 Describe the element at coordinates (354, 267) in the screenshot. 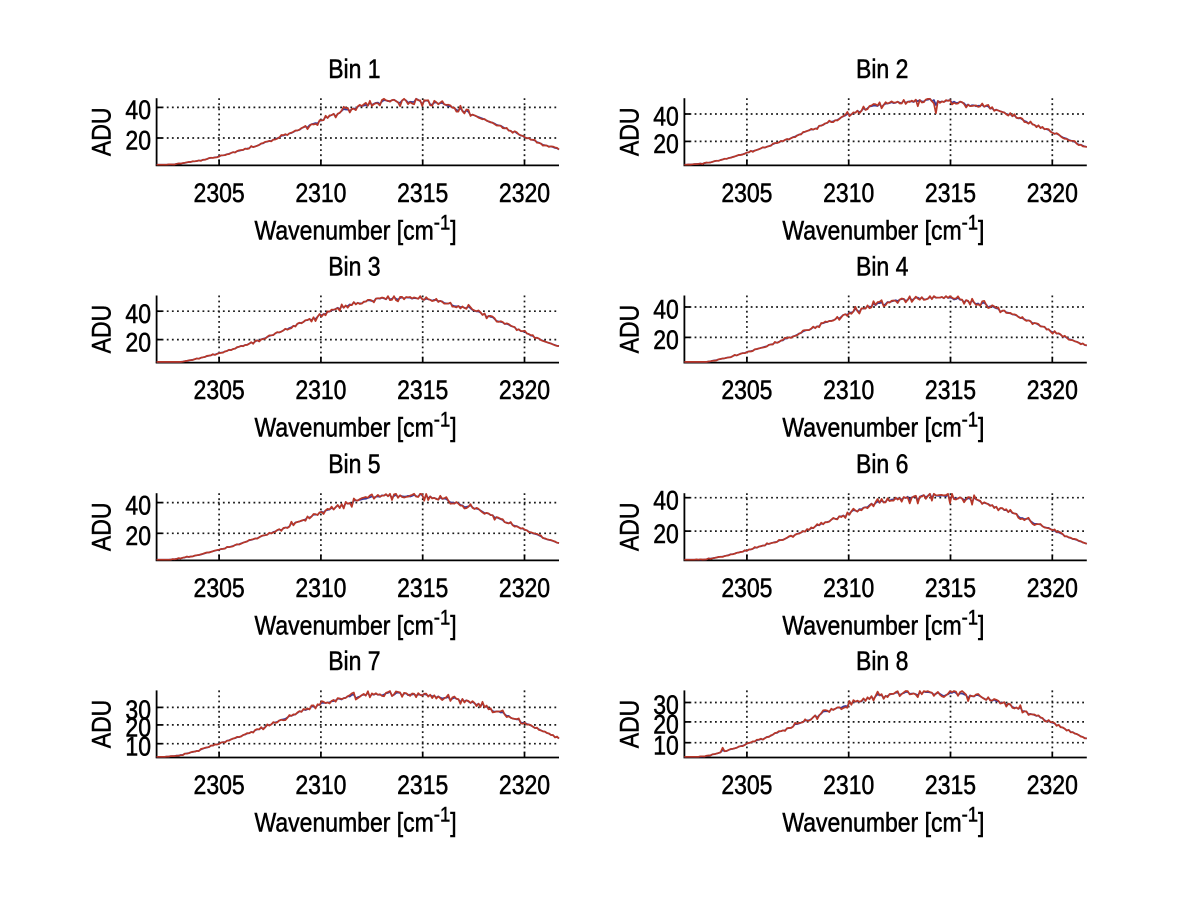

I see `svg-text: Bin 3` at that location.